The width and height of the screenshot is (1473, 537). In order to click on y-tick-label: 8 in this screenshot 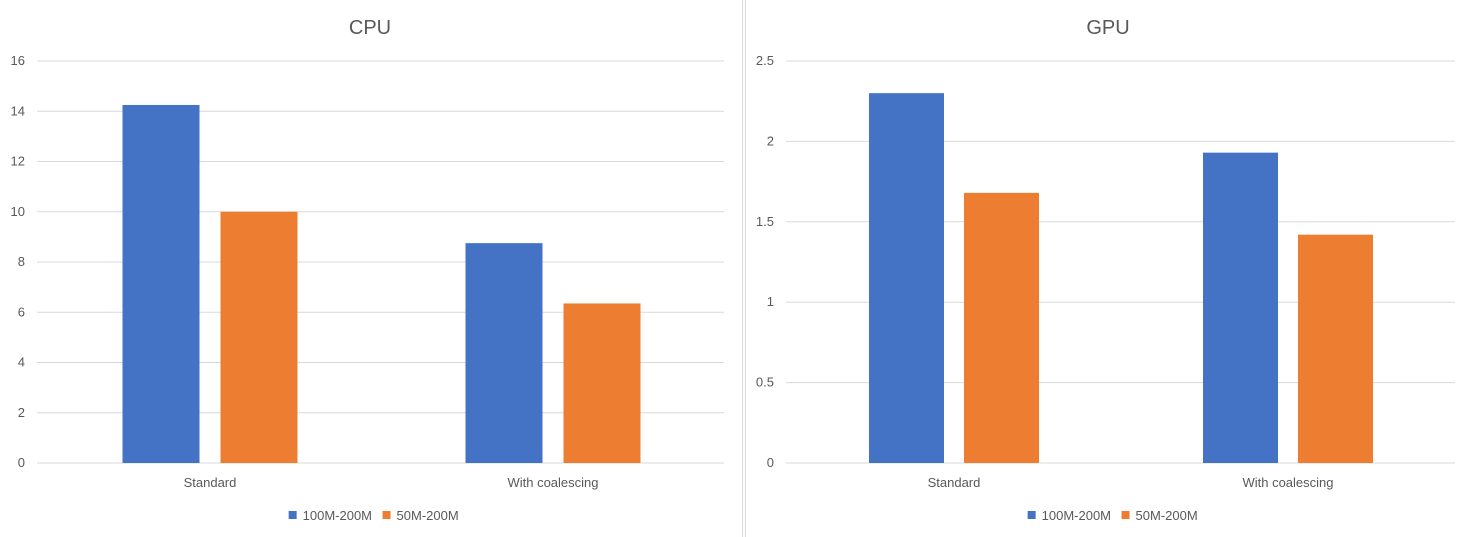, I will do `click(21, 261)`.